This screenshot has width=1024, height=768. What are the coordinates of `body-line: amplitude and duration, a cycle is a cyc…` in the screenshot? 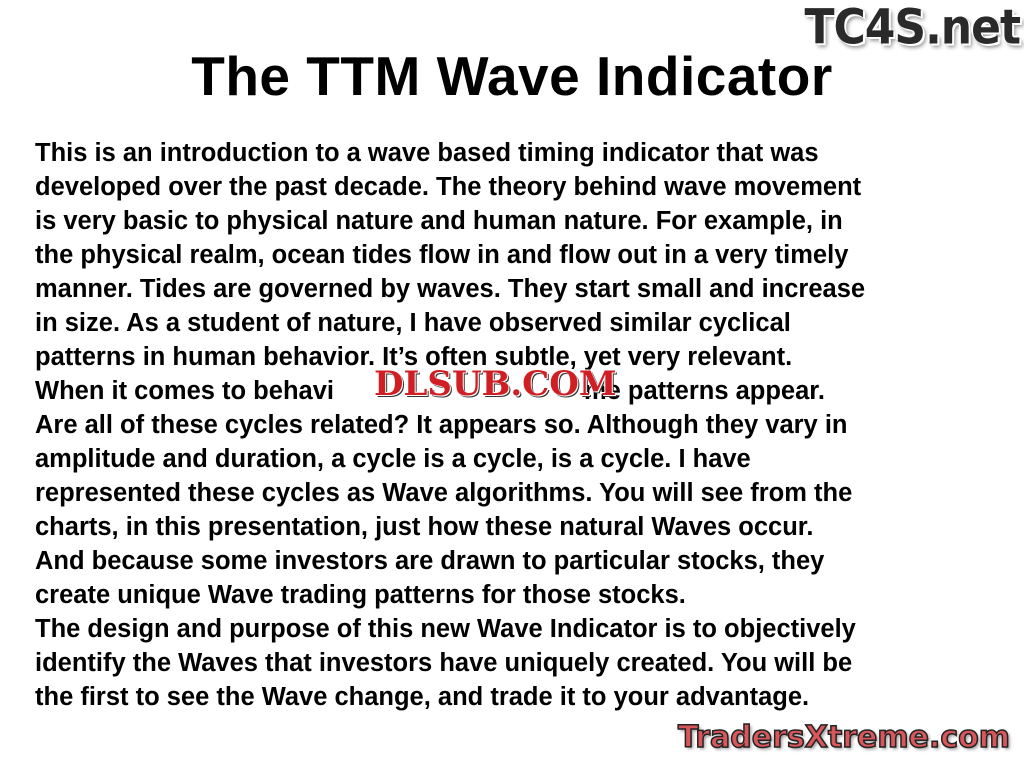 It's located at (393, 459).